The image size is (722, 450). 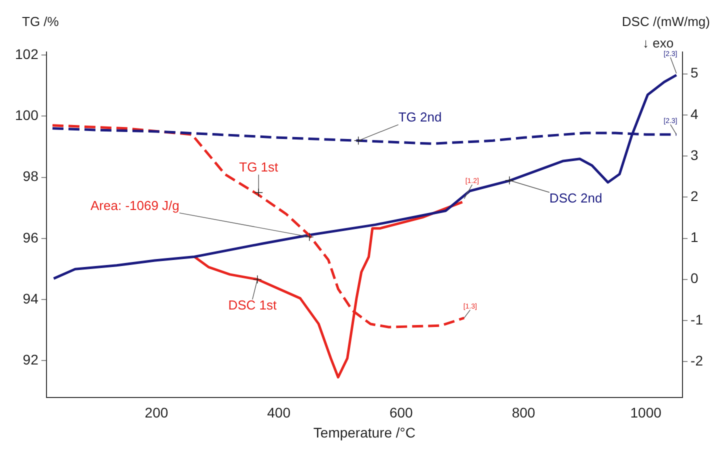 I want to click on x-tick-label: 1000, so click(x=646, y=412).